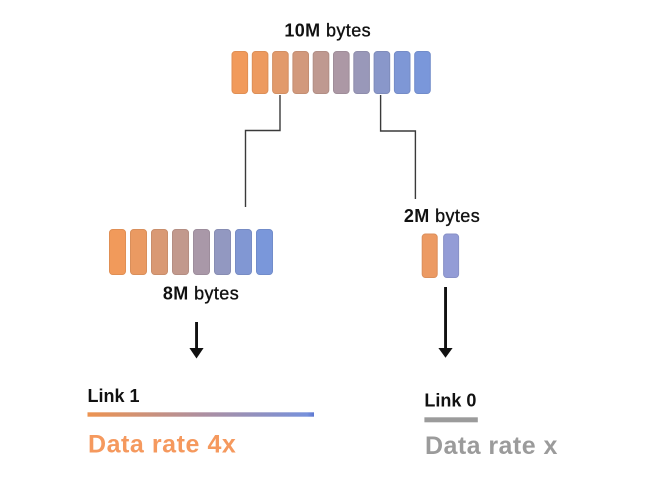  I want to click on svg-text: Data rate x, so click(491, 446).